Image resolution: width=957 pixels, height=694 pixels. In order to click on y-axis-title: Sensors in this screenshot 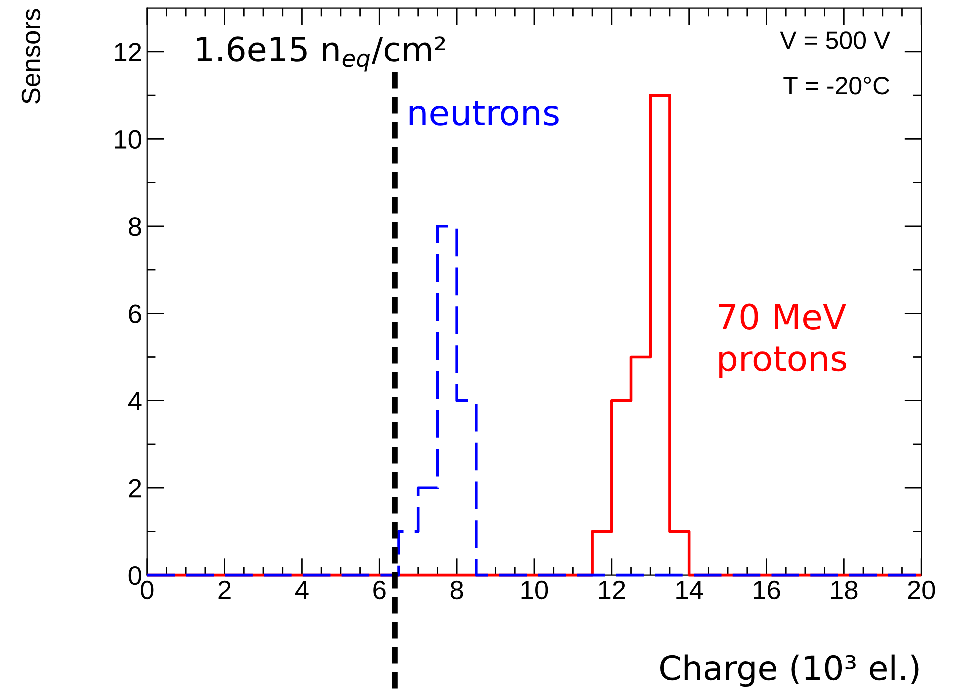, I will do `click(31, 56)`.